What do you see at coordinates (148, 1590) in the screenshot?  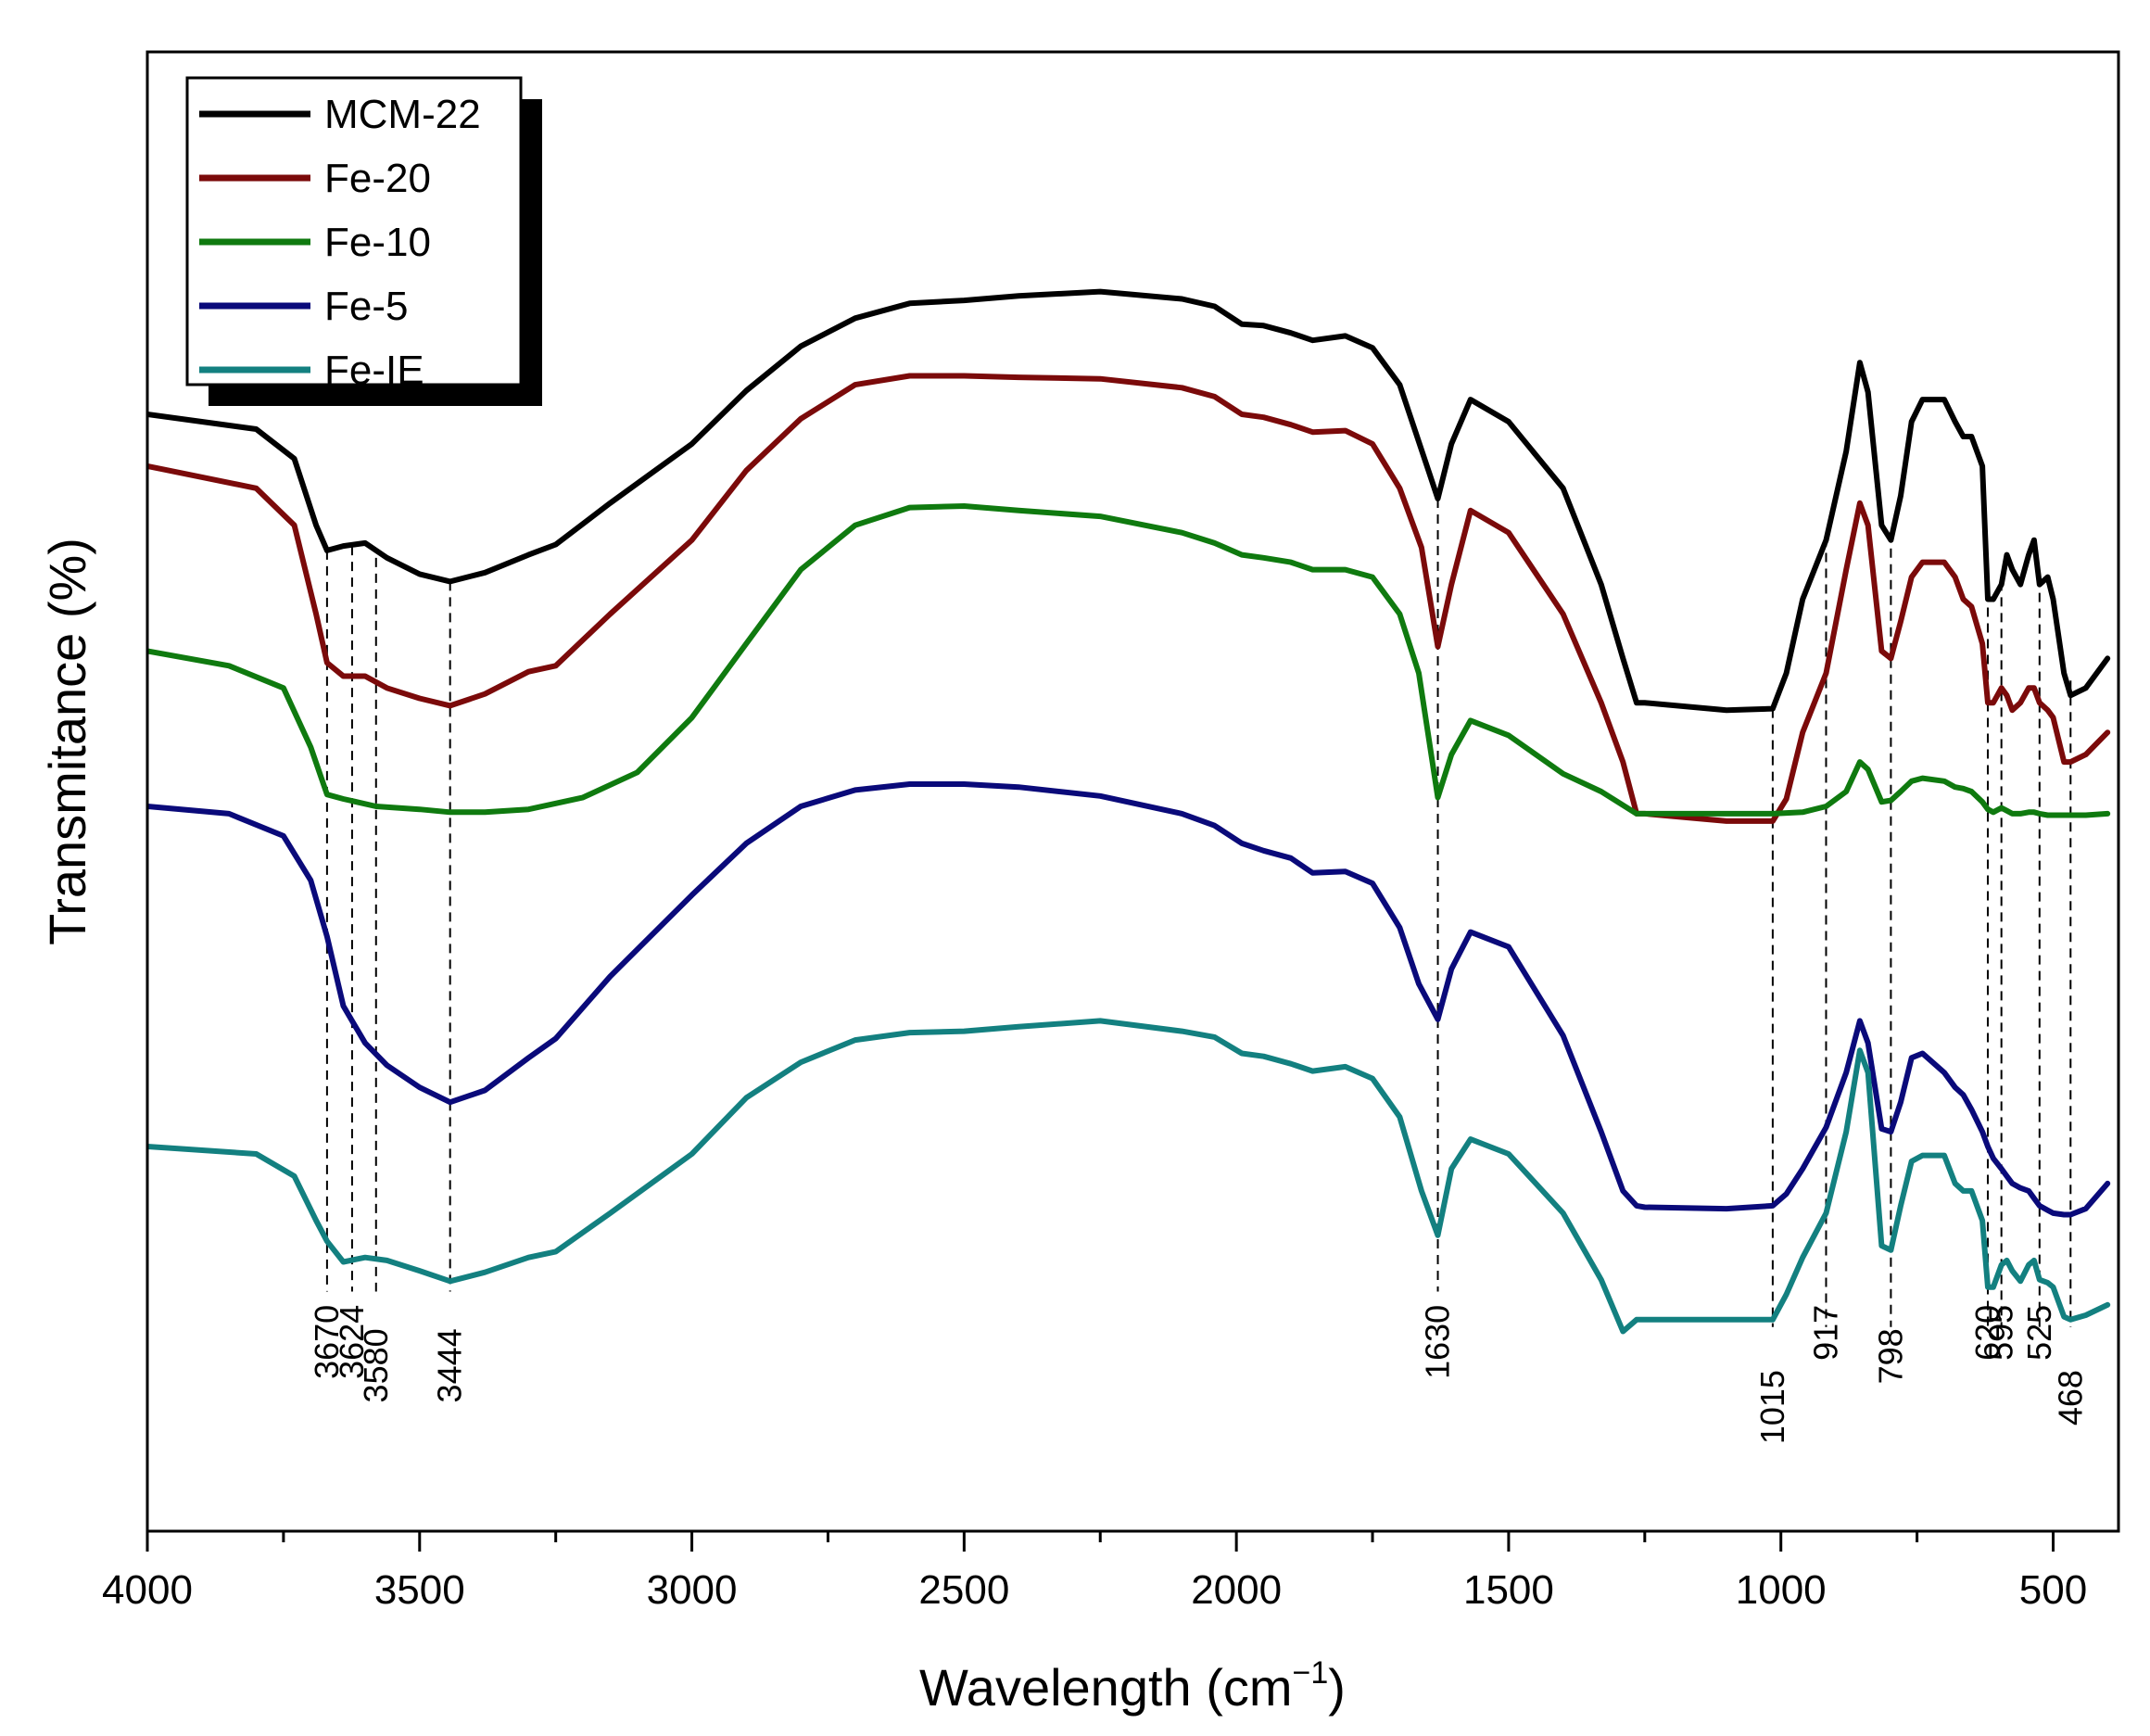 I see `x-tick-label-4000: 4000` at bounding box center [148, 1590].